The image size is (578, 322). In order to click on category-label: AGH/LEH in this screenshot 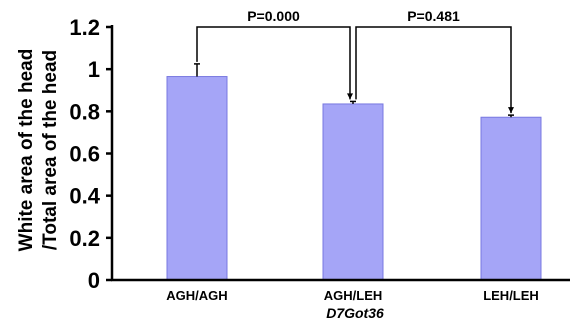, I will do `click(353, 295)`.